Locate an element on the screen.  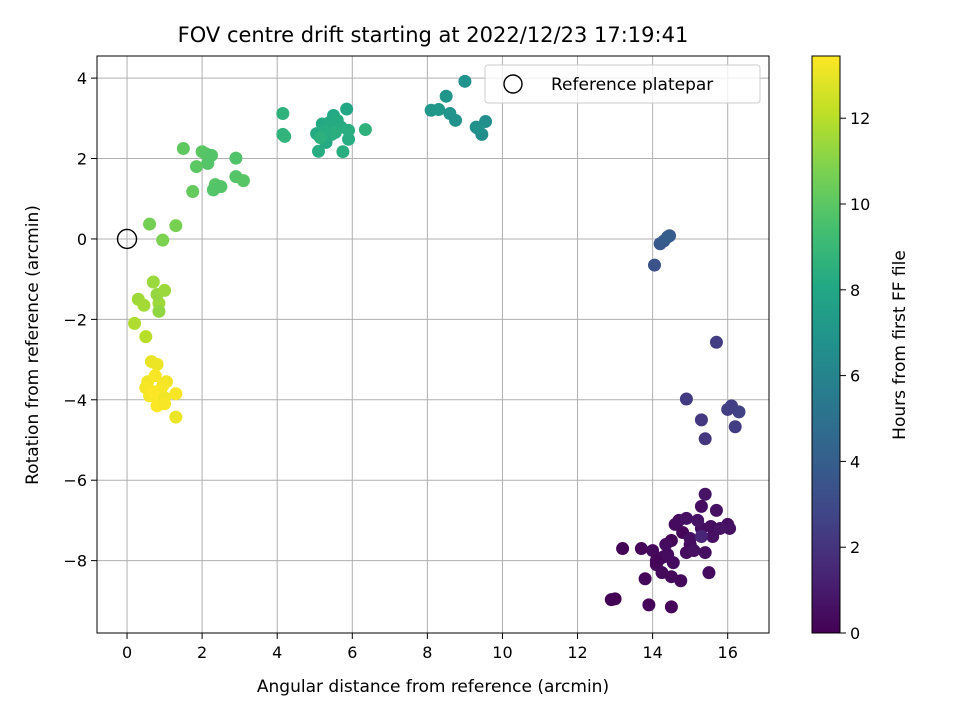
y-tick-label: 2 is located at coordinates (82, 159).